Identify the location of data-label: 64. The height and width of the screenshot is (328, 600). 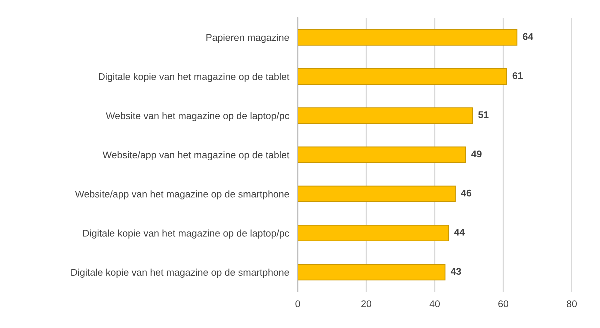
(528, 36).